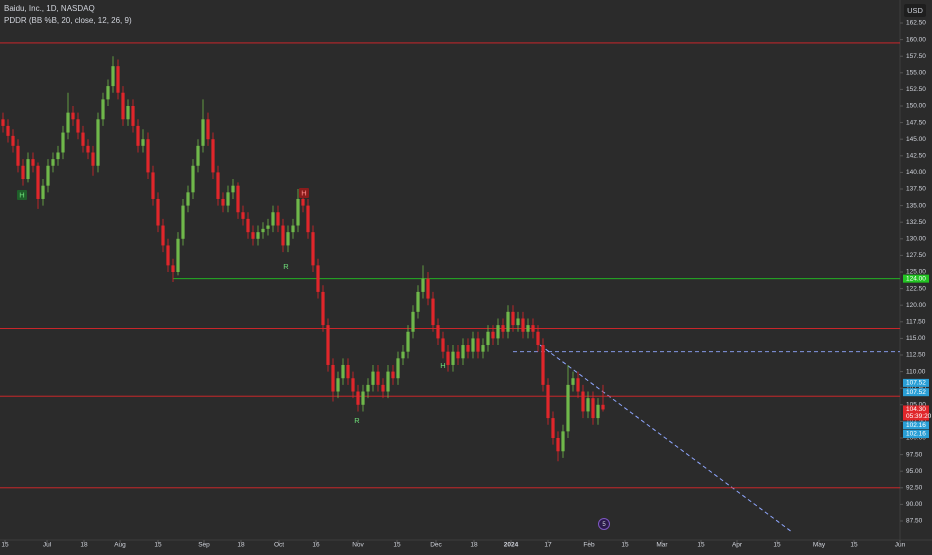 Image resolution: width=932 pixels, height=555 pixels. I want to click on x-tick-label: 16, so click(316, 545).